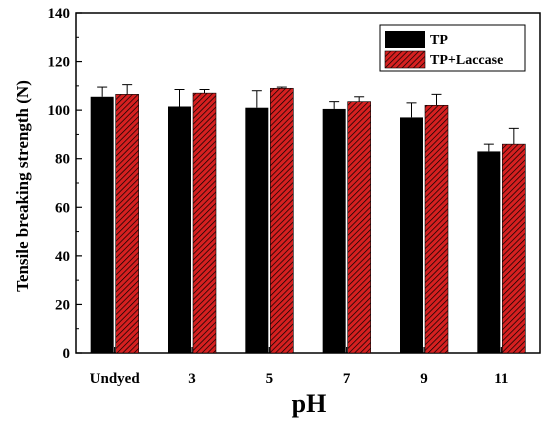  I want to click on x-tick-label: Undyed, so click(115, 379).